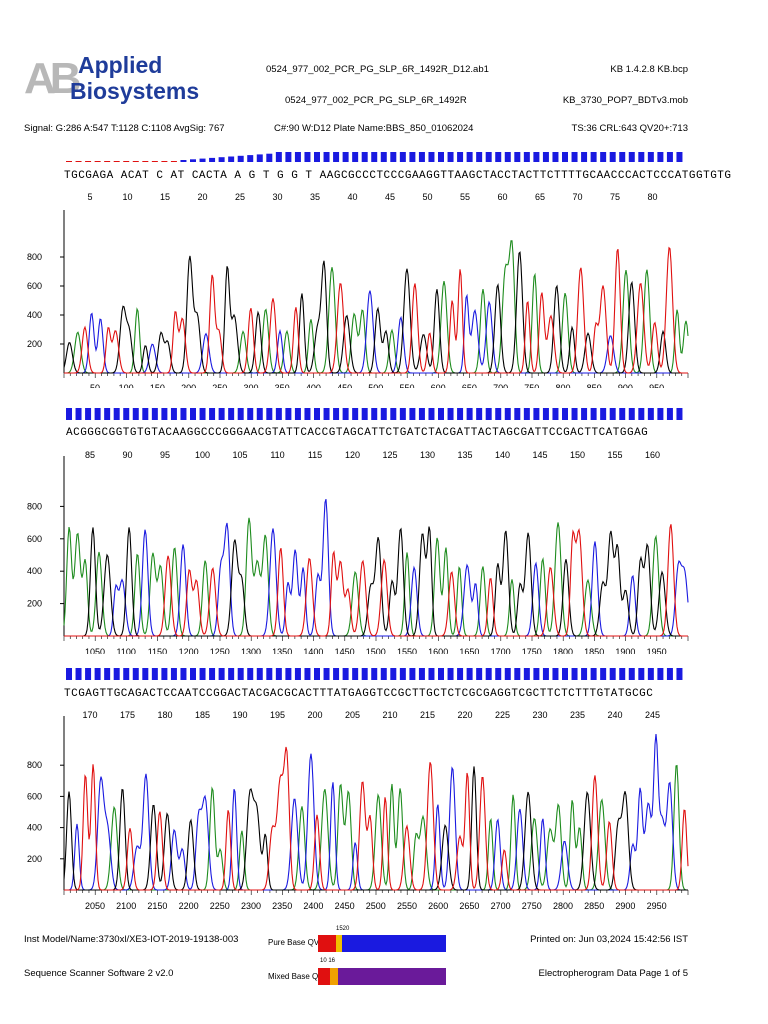 The height and width of the screenshot is (1024, 768). Describe the element at coordinates (502, 197) in the screenshot. I see `base-number: 60` at that location.